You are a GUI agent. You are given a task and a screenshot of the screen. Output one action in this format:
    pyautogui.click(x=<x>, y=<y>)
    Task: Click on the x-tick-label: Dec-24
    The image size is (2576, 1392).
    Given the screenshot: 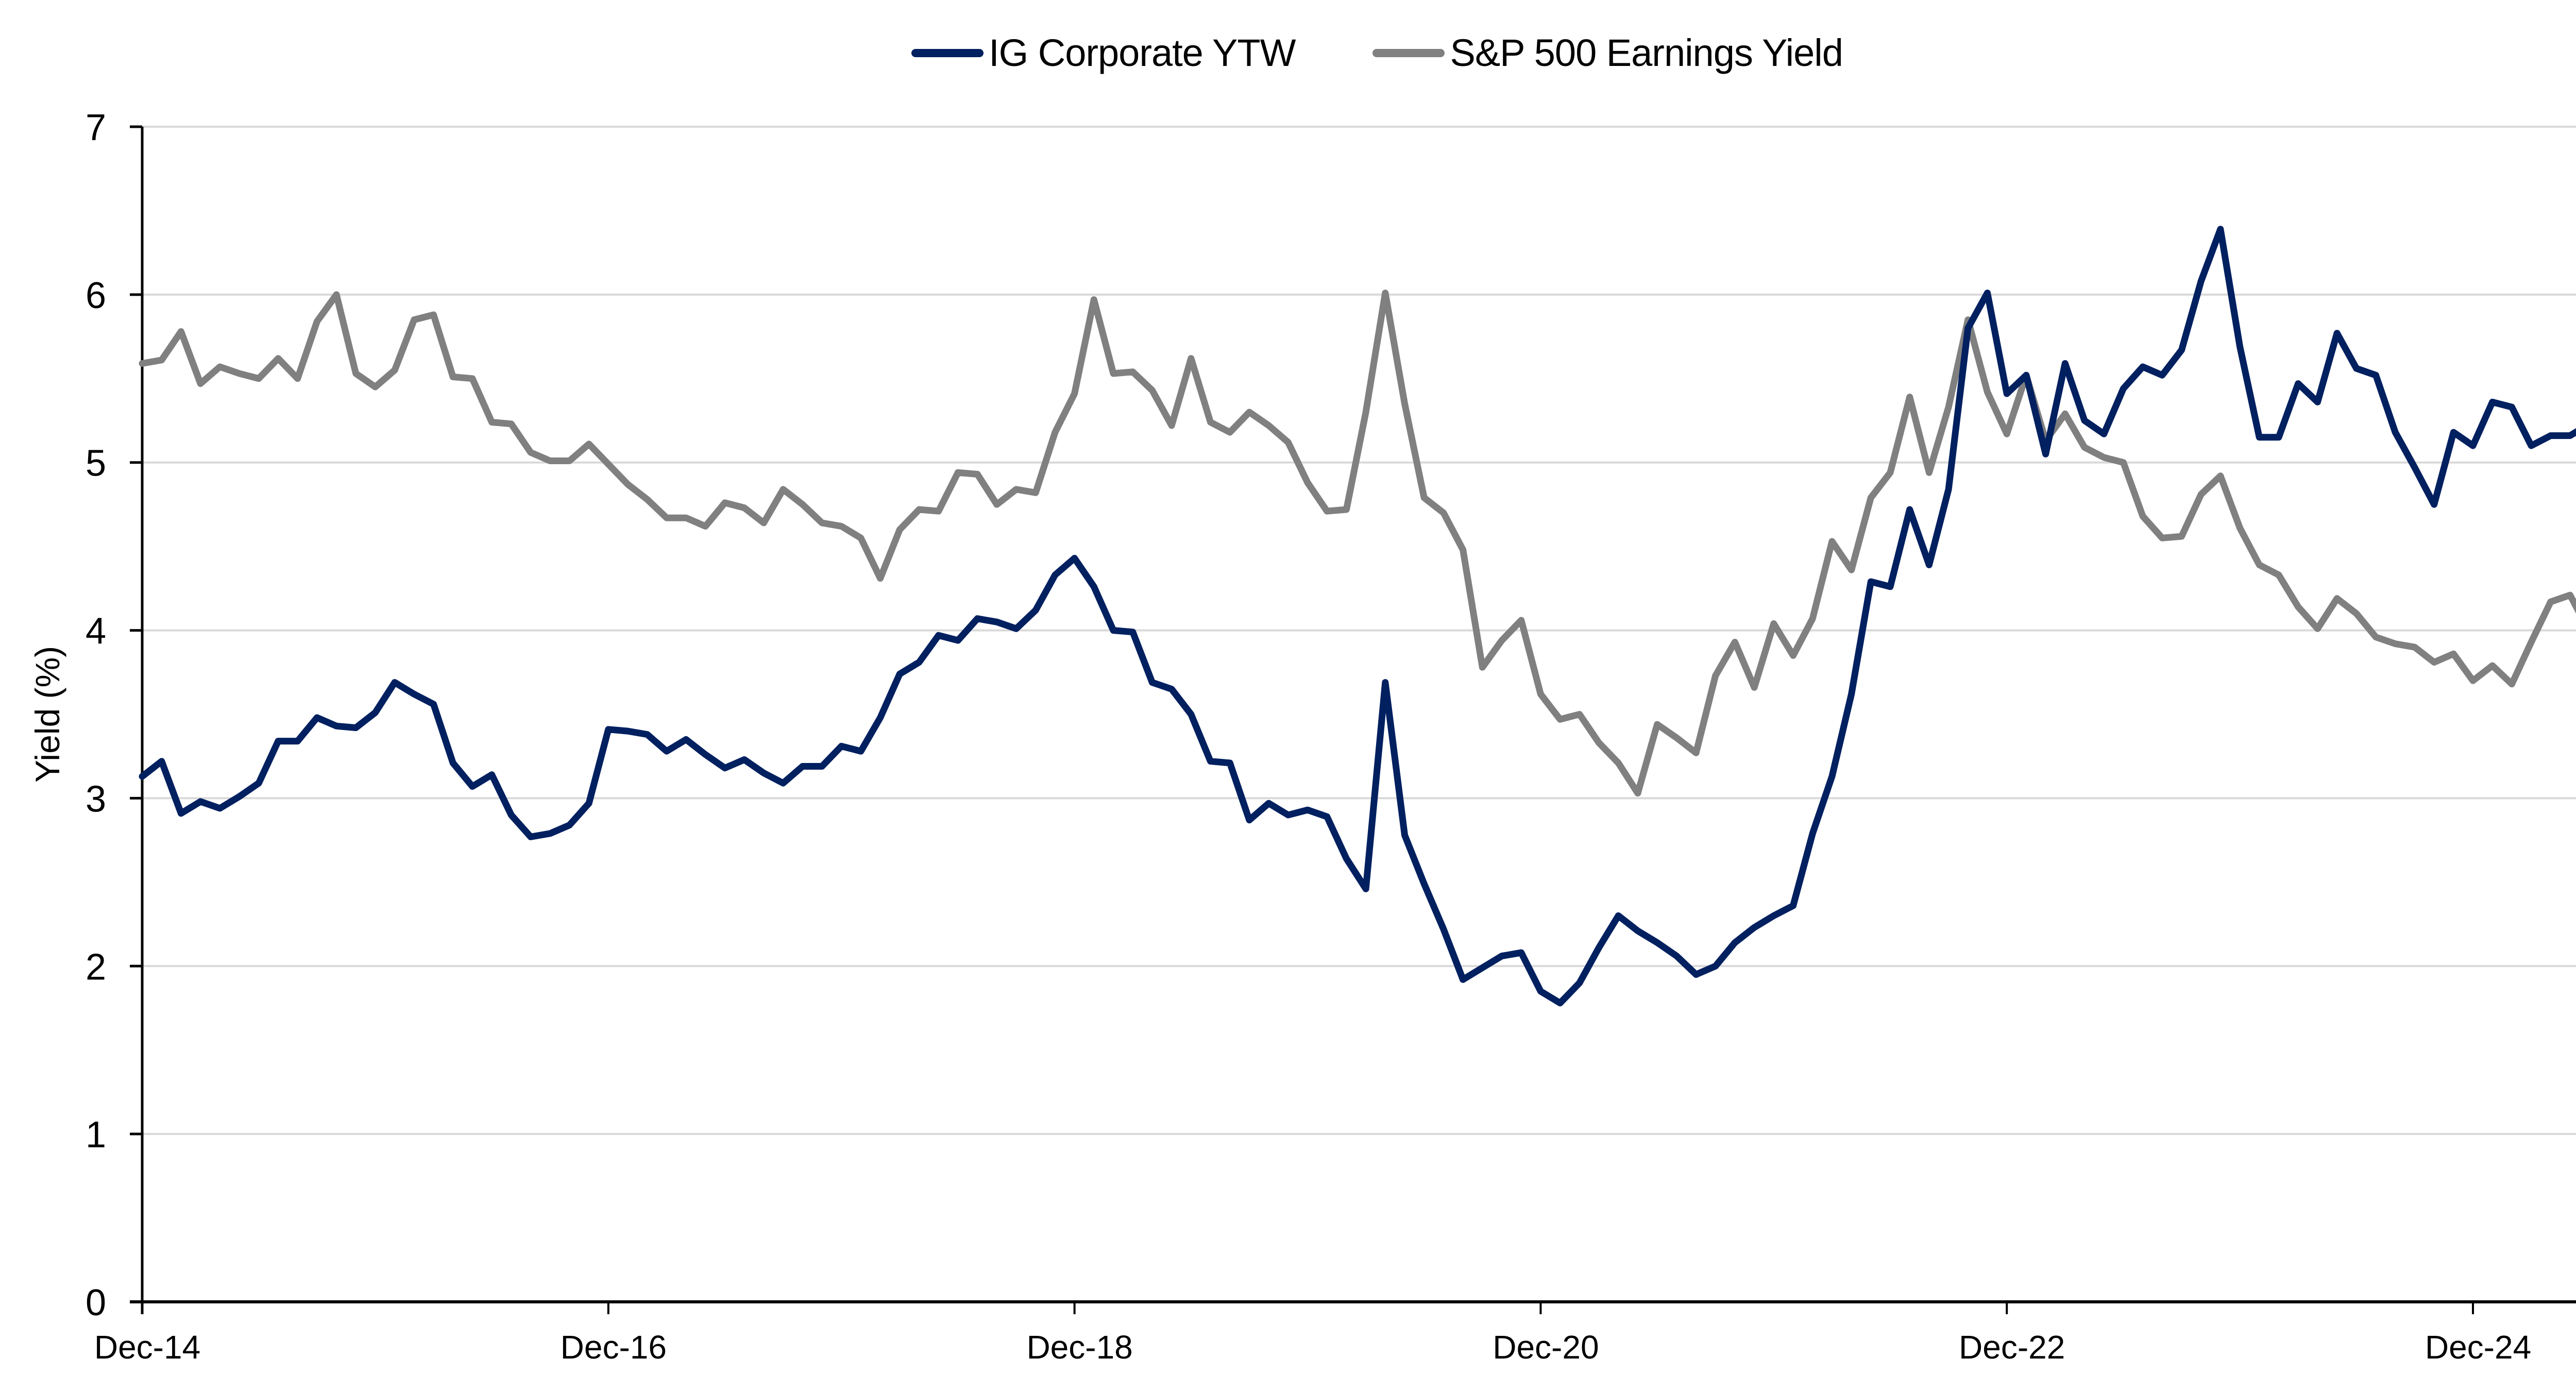 What is the action you would take?
    pyautogui.click(x=2478, y=1347)
    